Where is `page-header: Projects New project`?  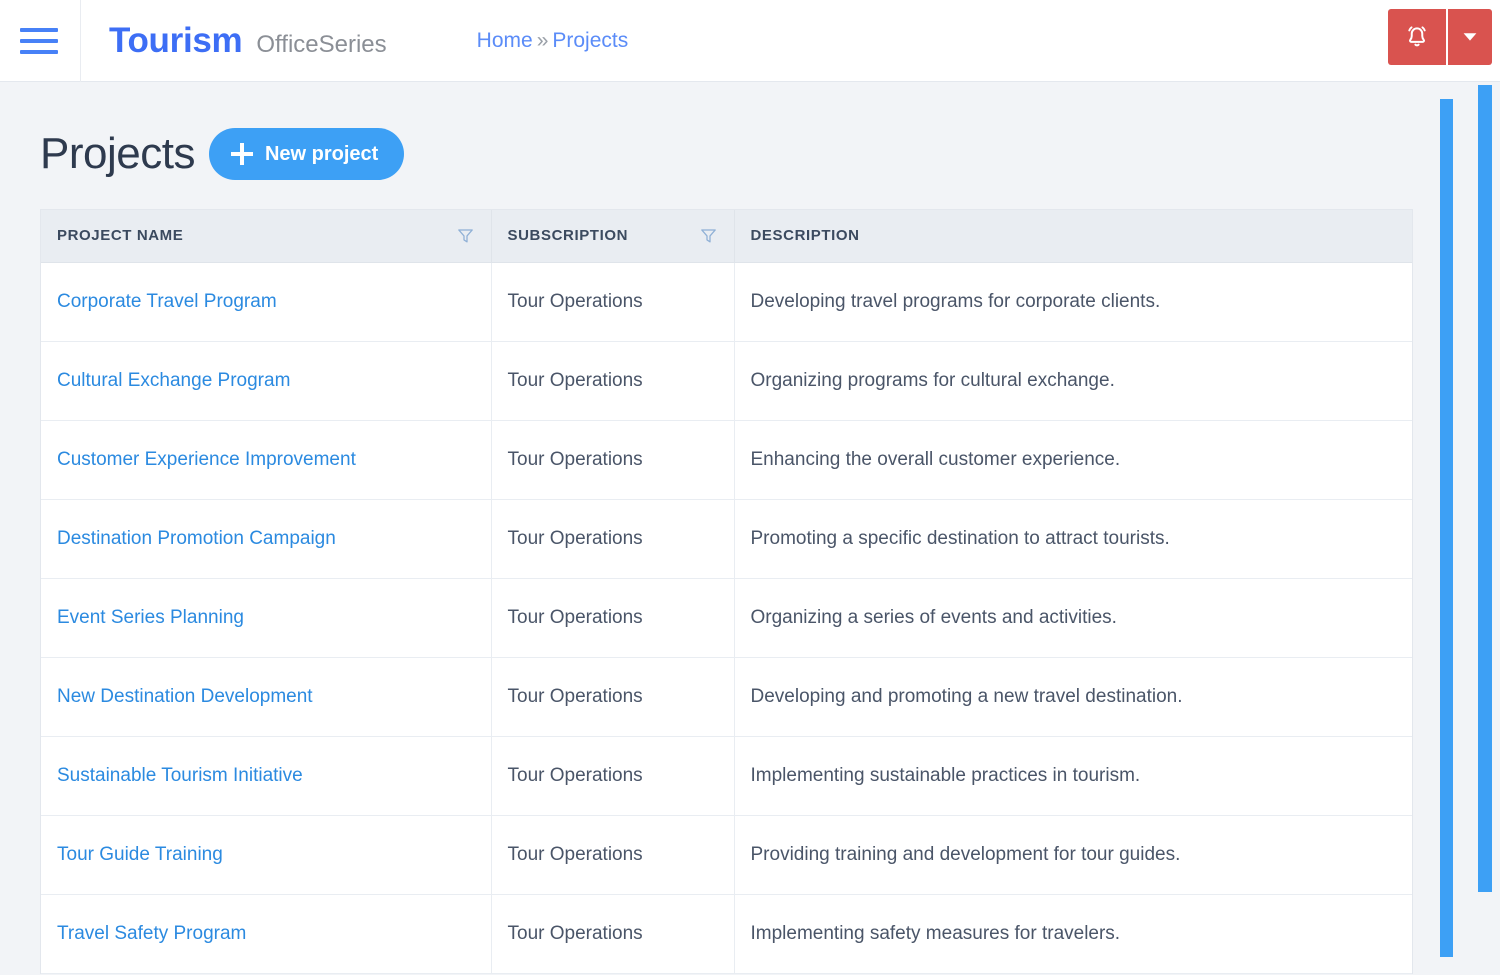 page-header: Projects New project is located at coordinates (750, 131).